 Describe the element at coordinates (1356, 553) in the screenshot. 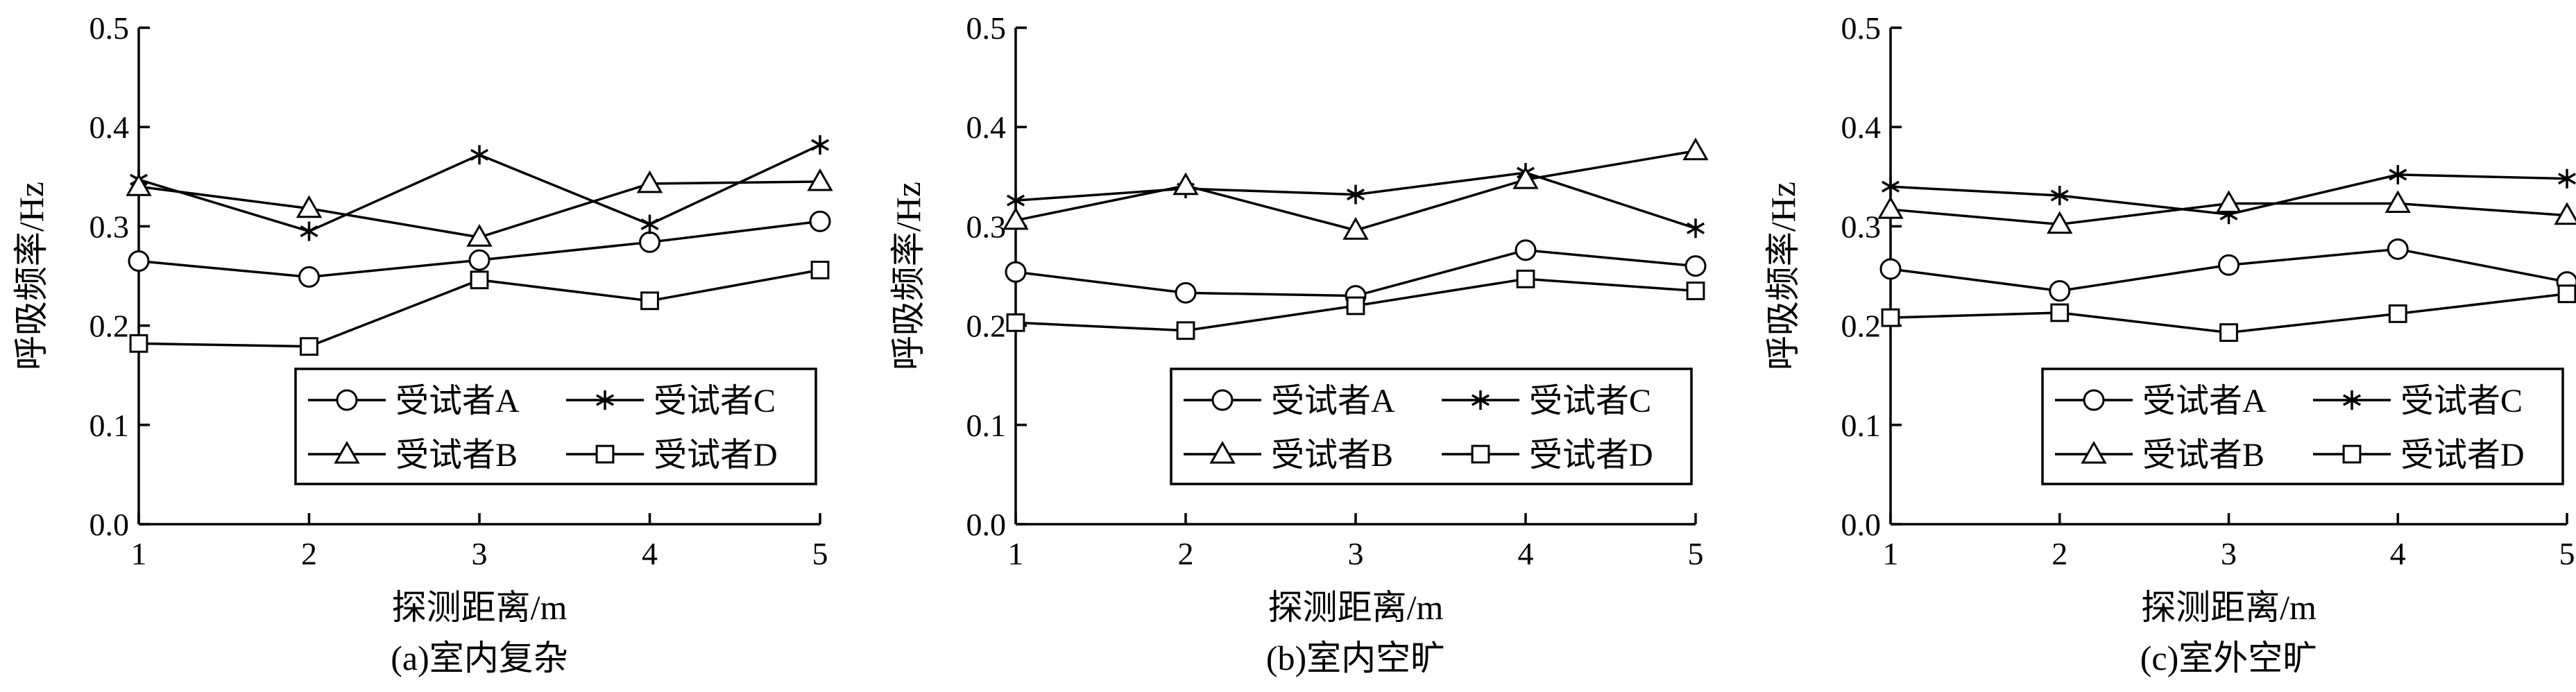

I see `x-tick-label: 3` at that location.